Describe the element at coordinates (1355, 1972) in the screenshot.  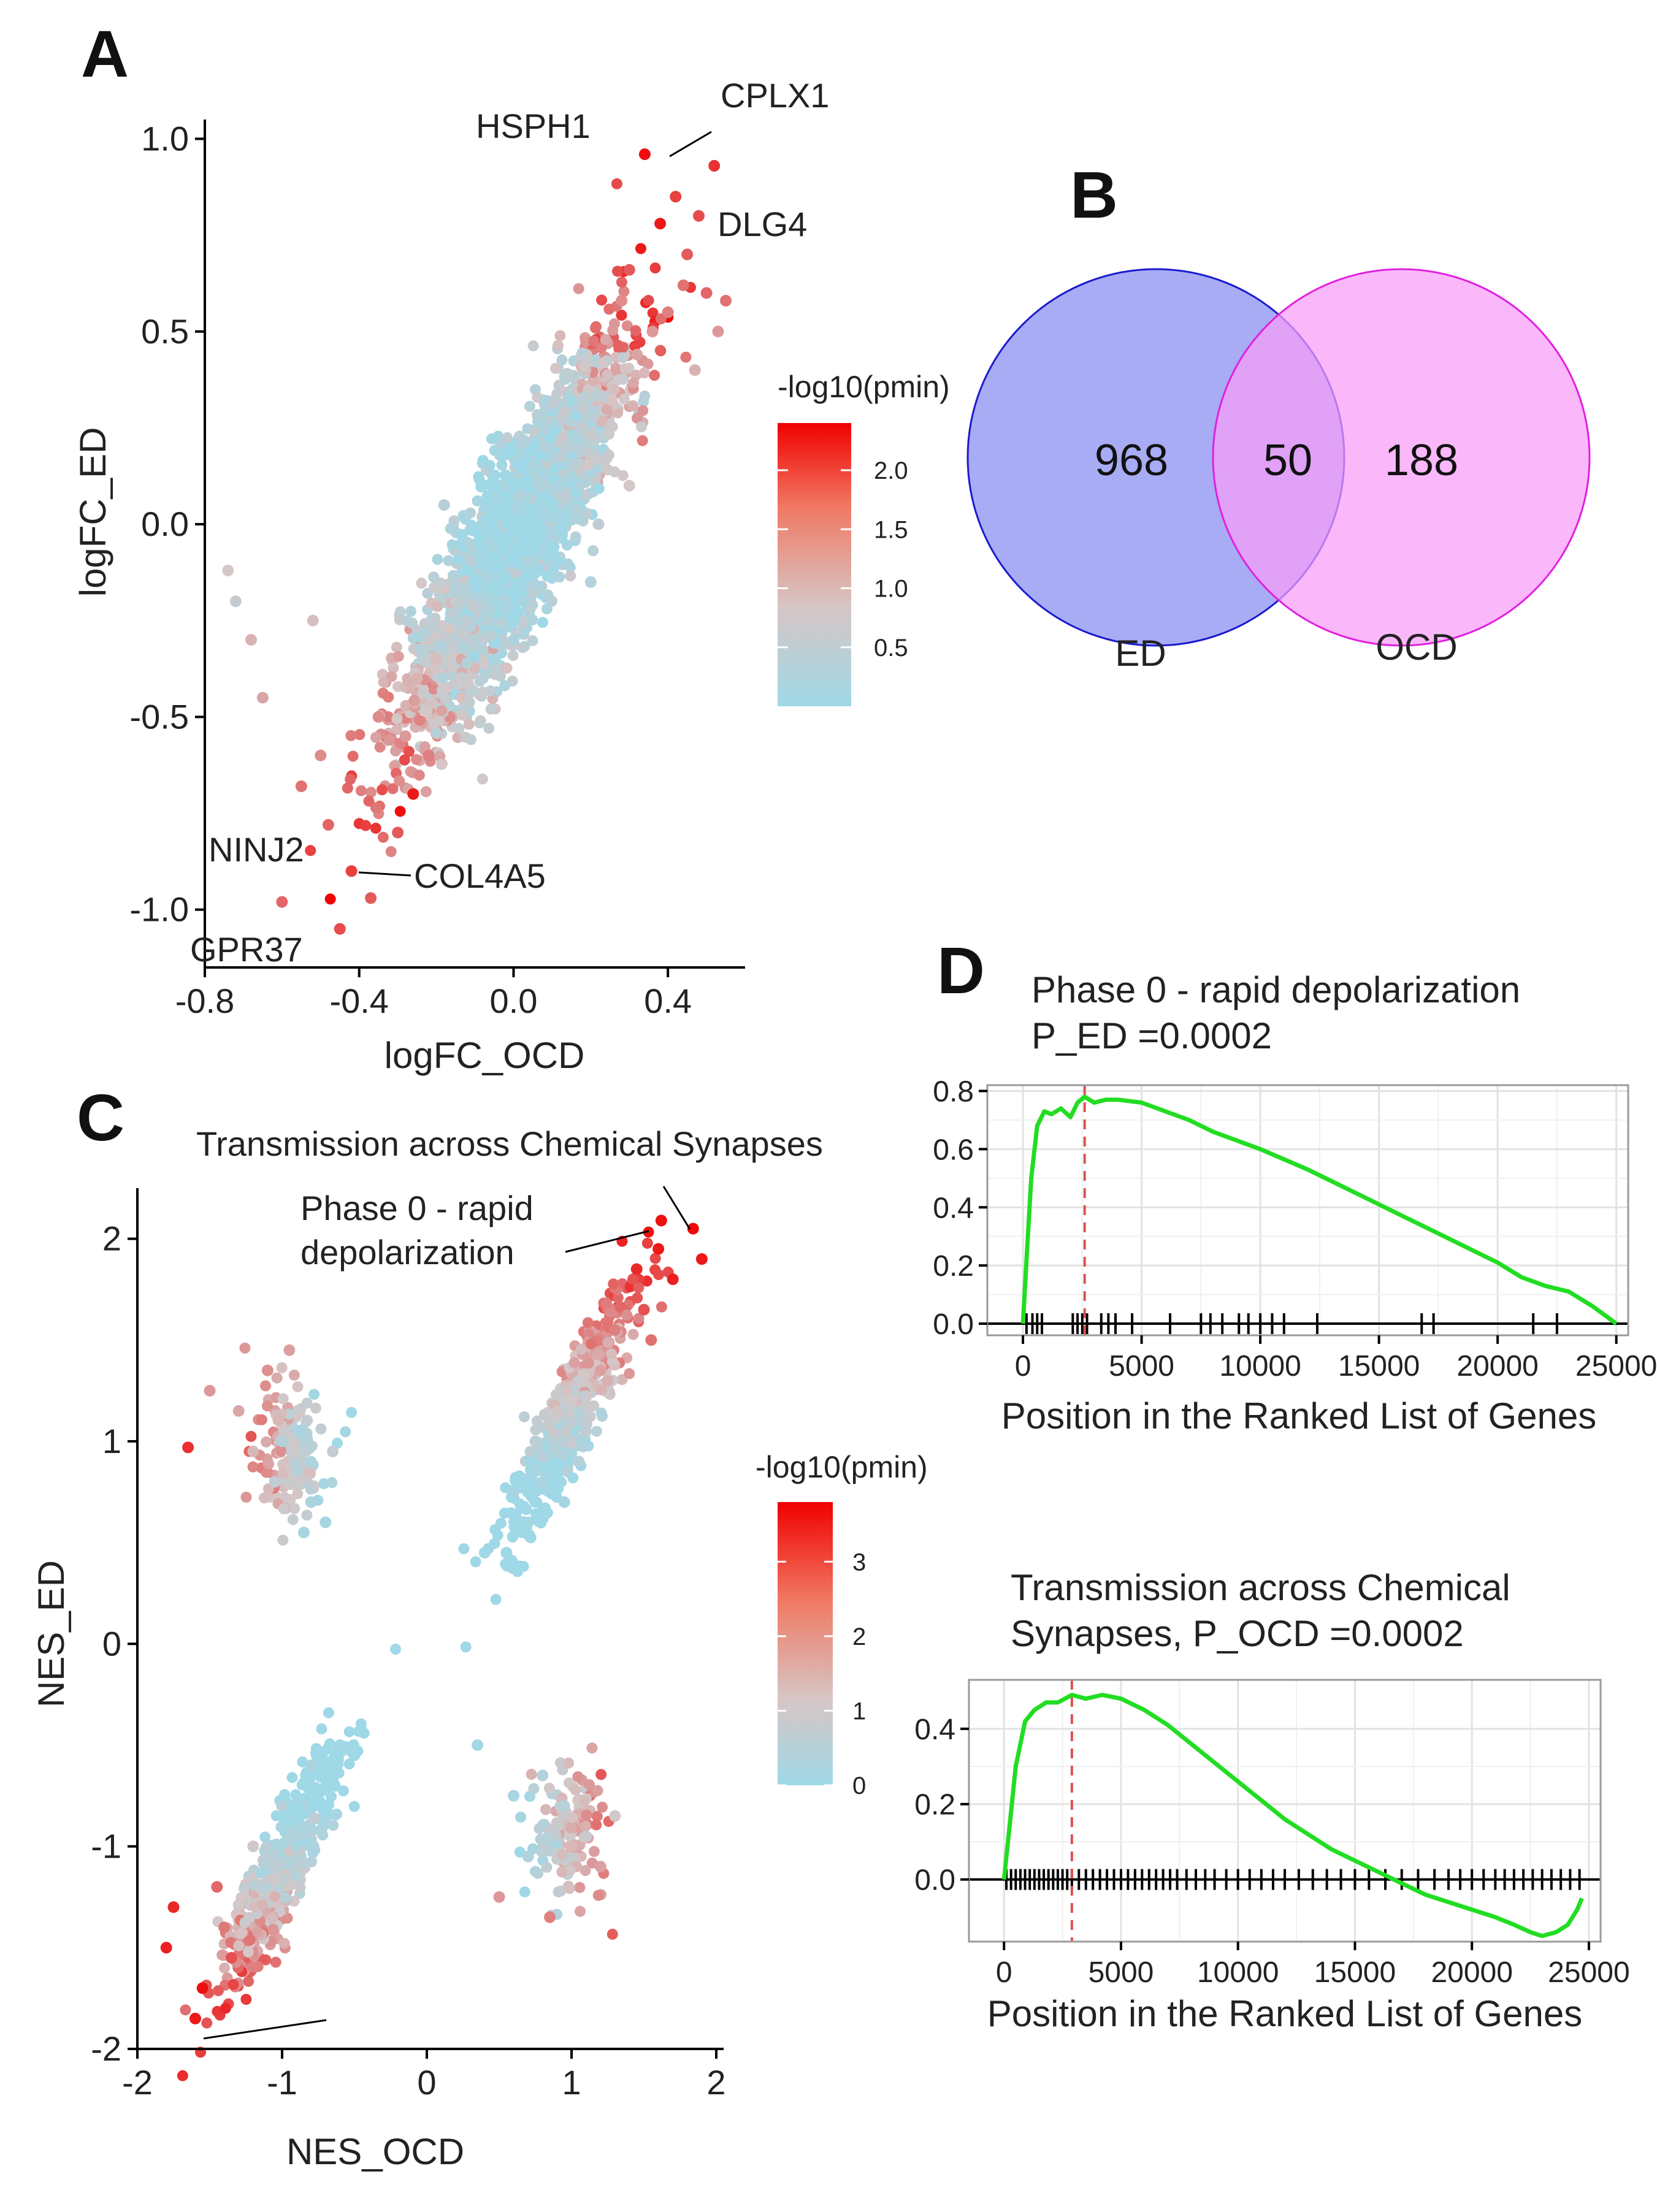
I see `d2-xtick-label: 15000` at that location.